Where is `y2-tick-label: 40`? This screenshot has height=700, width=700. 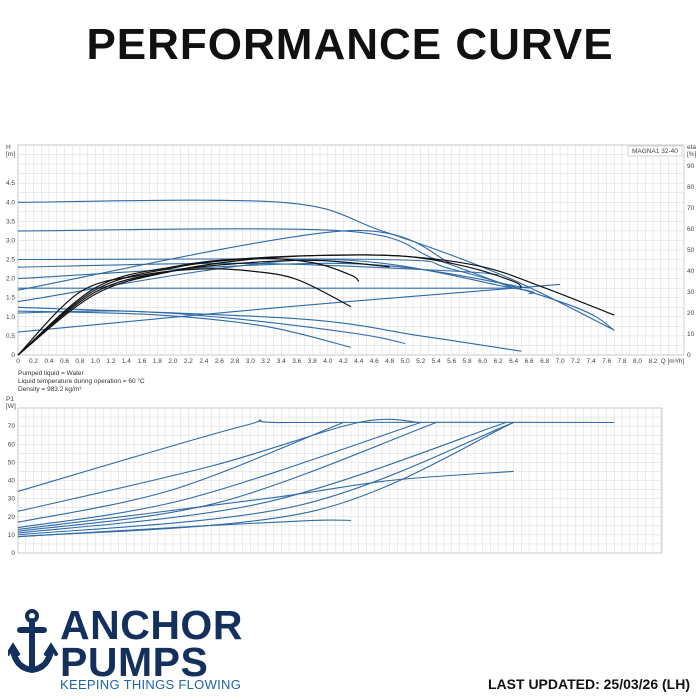 y2-tick-label: 40 is located at coordinates (691, 271).